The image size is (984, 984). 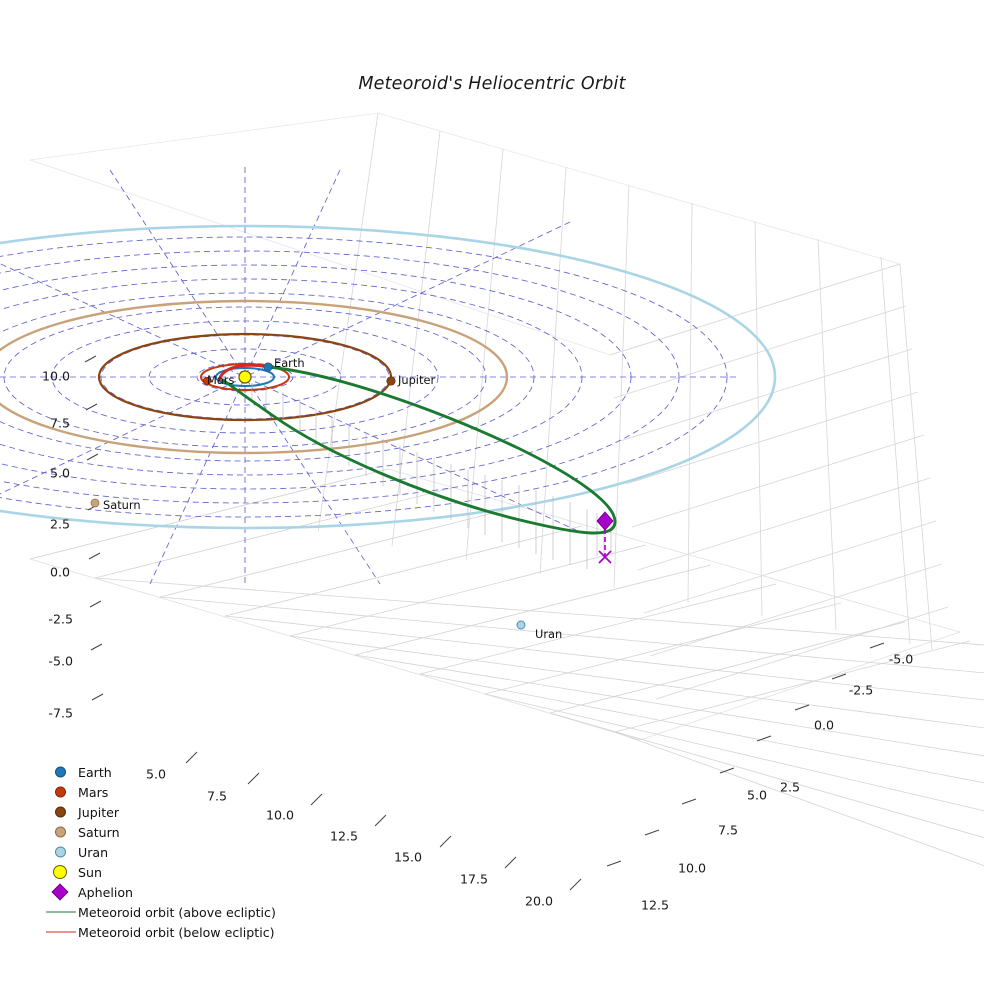 What do you see at coordinates (194, 772) in the screenshot?
I see `legend-item-earth: Earth` at bounding box center [194, 772].